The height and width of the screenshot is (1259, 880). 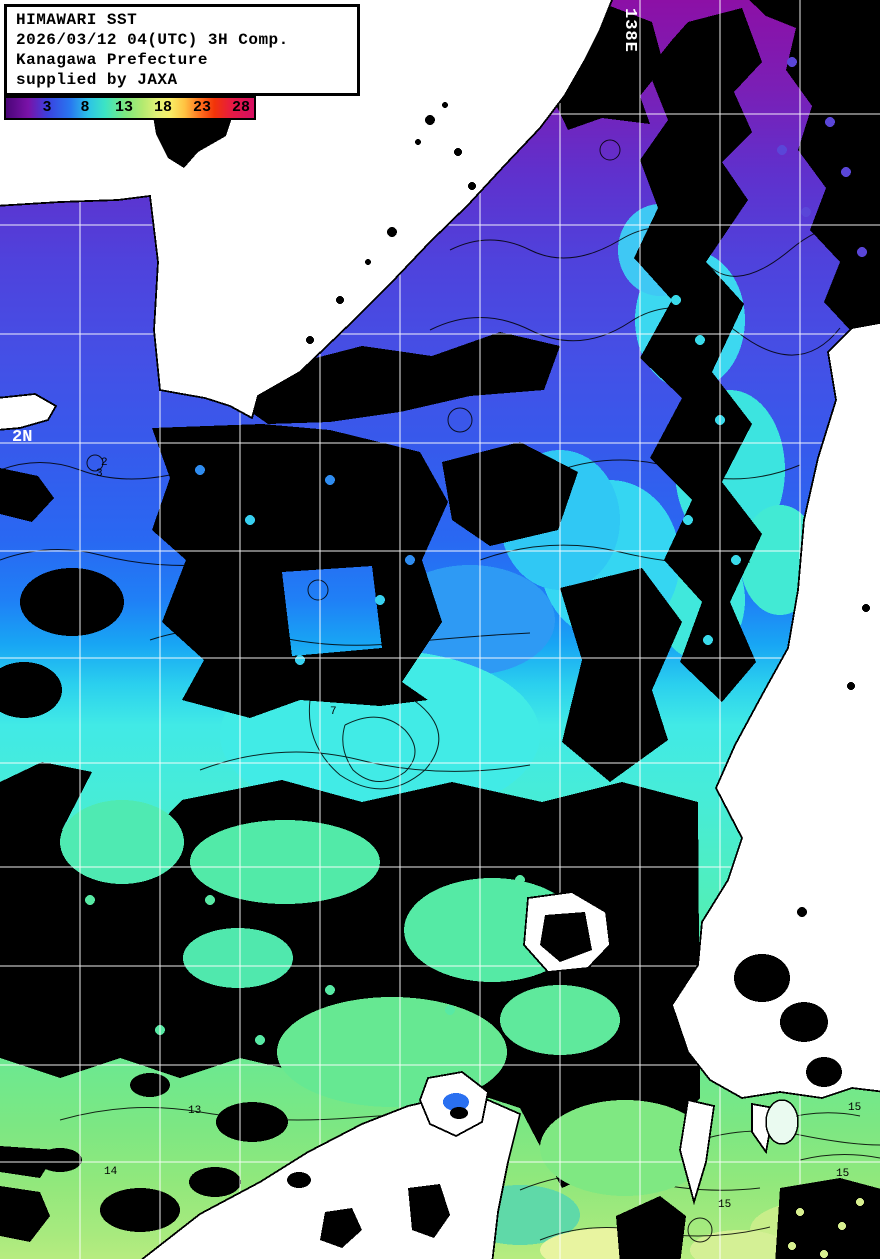 I want to click on colorbar-tick-3: 3, so click(x=47, y=107).